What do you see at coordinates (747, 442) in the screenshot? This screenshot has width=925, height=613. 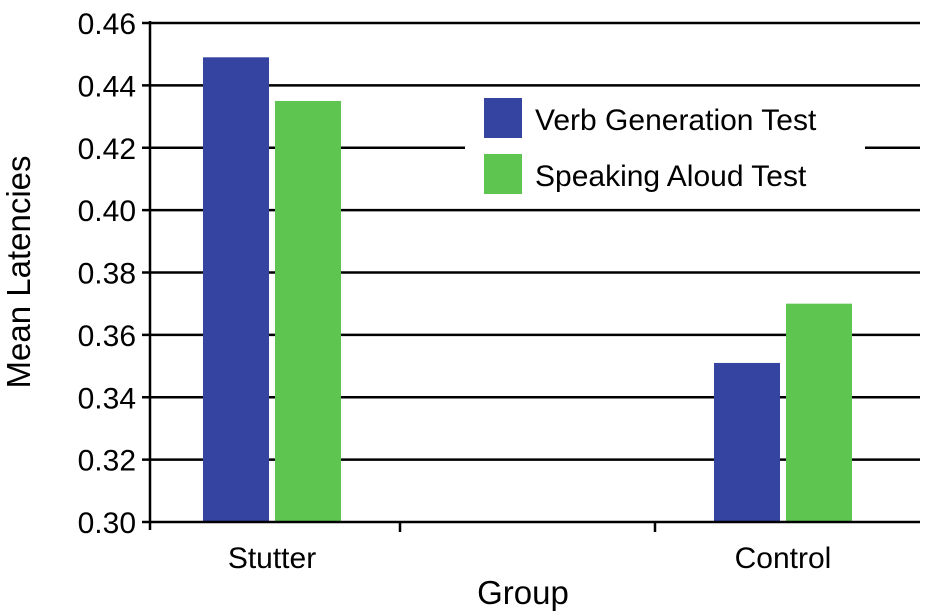 I see `bar-control-verb-generation-test` at bounding box center [747, 442].